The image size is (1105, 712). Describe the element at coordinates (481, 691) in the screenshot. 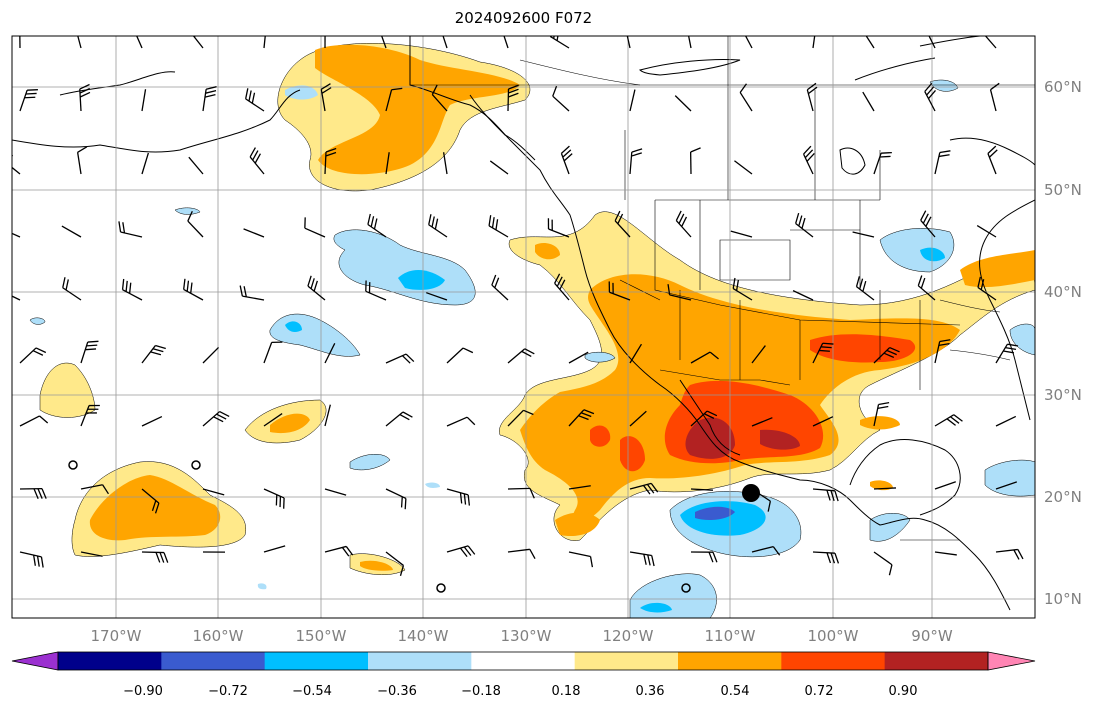

I see `colorbar-tick-label: −0.18` at that location.